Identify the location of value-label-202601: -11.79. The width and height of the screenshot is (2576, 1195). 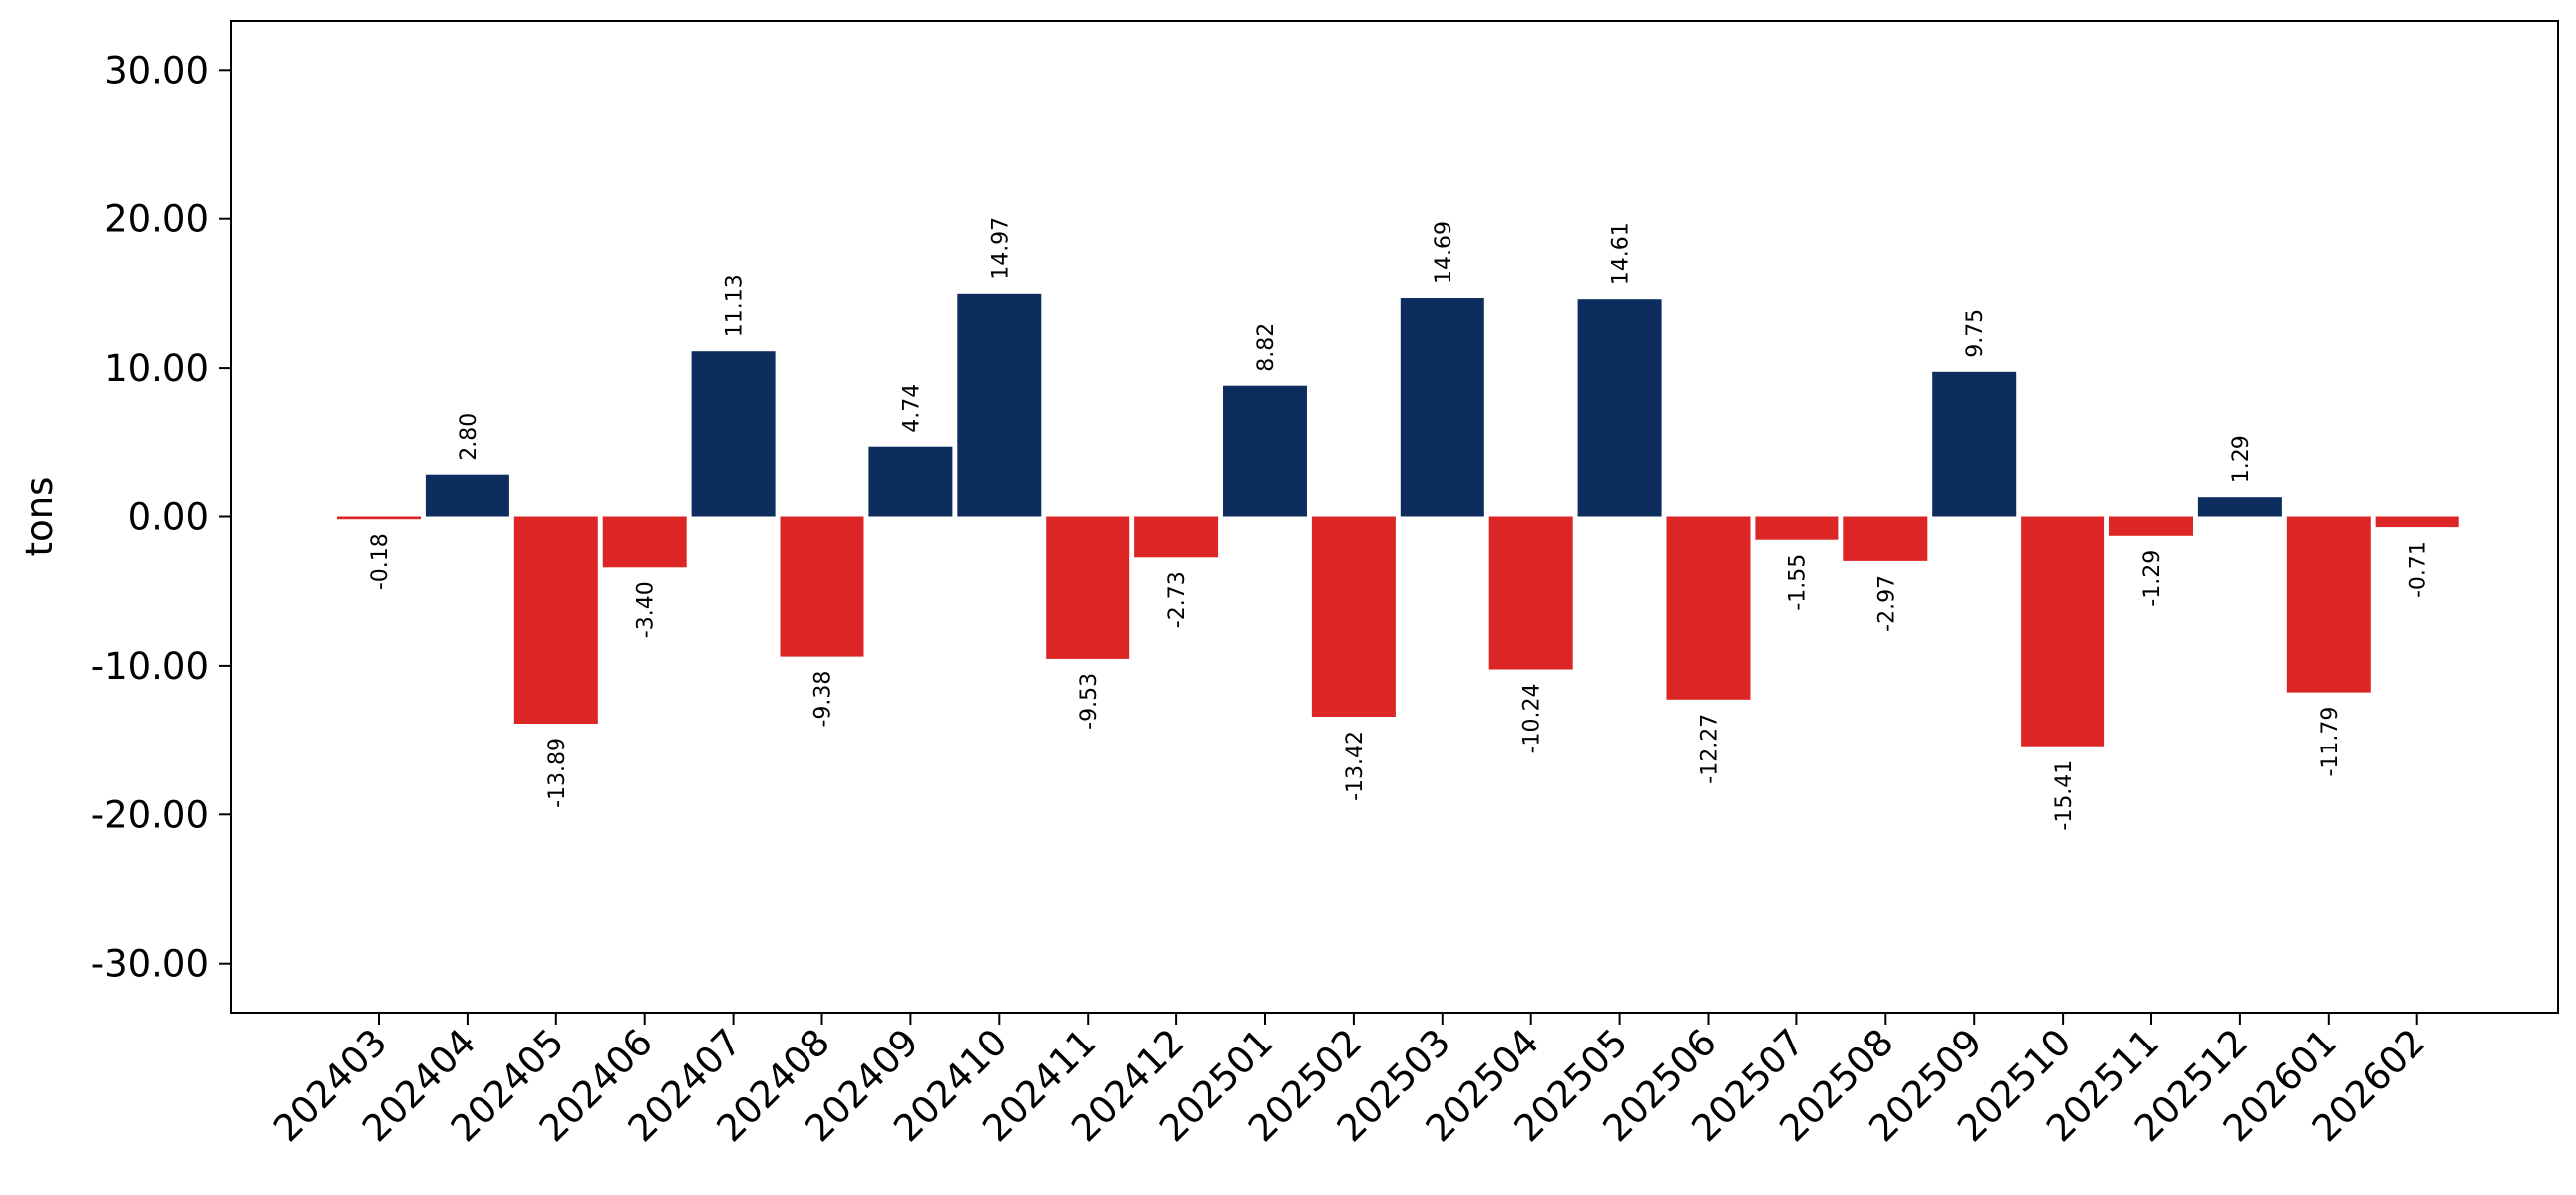
(2330, 742).